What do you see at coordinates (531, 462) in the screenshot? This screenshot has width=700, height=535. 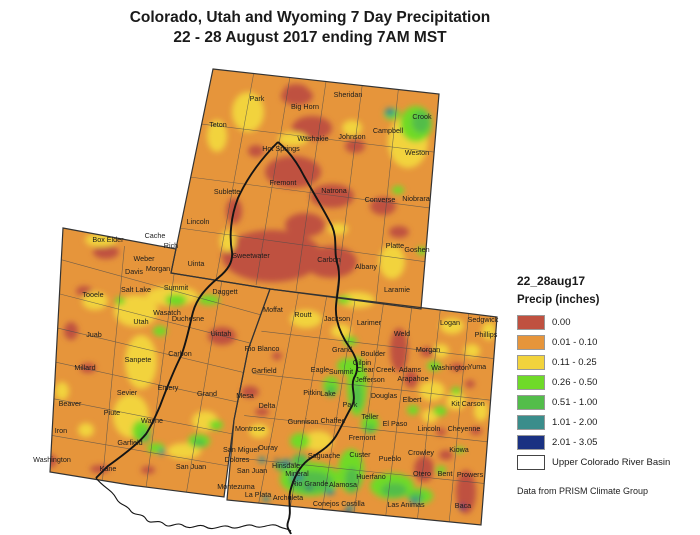 I see `basin-swatch` at bounding box center [531, 462].